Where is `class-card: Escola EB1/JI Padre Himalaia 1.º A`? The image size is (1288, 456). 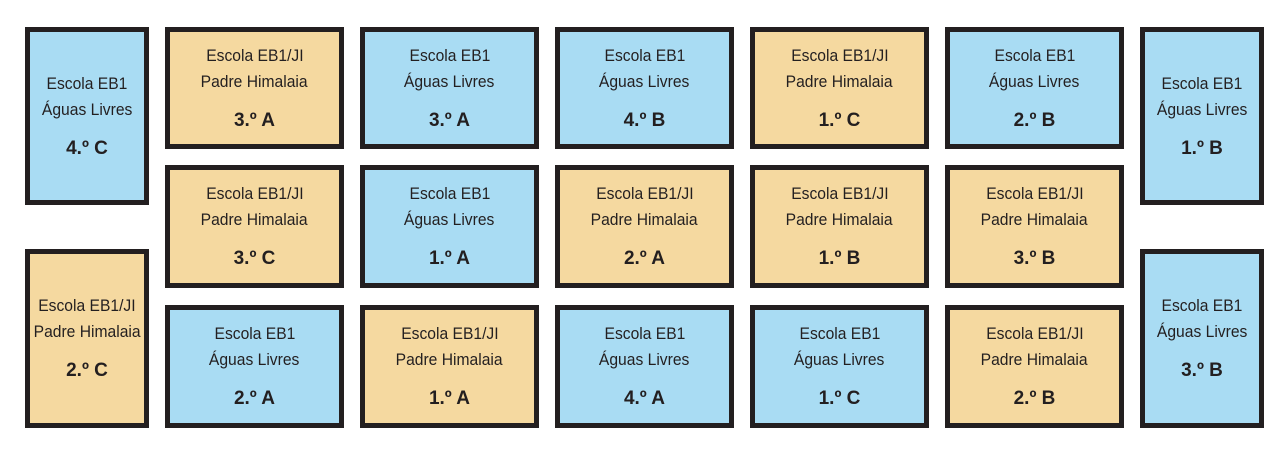
class-card: Escola EB1/JI Padre Himalaia 1.º A is located at coordinates (449, 366).